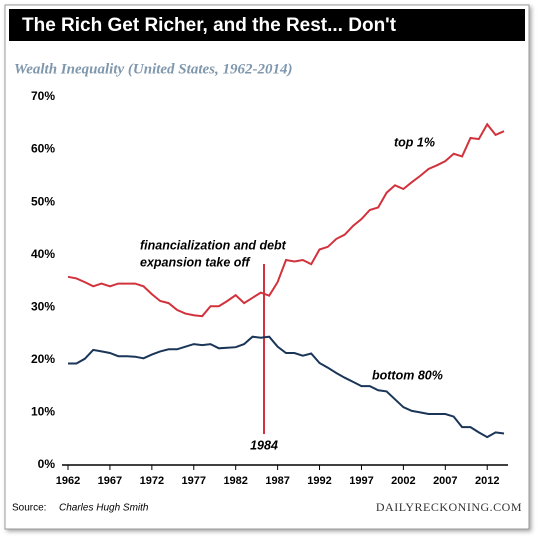  I want to click on x-tick-label: 2012, so click(487, 481).